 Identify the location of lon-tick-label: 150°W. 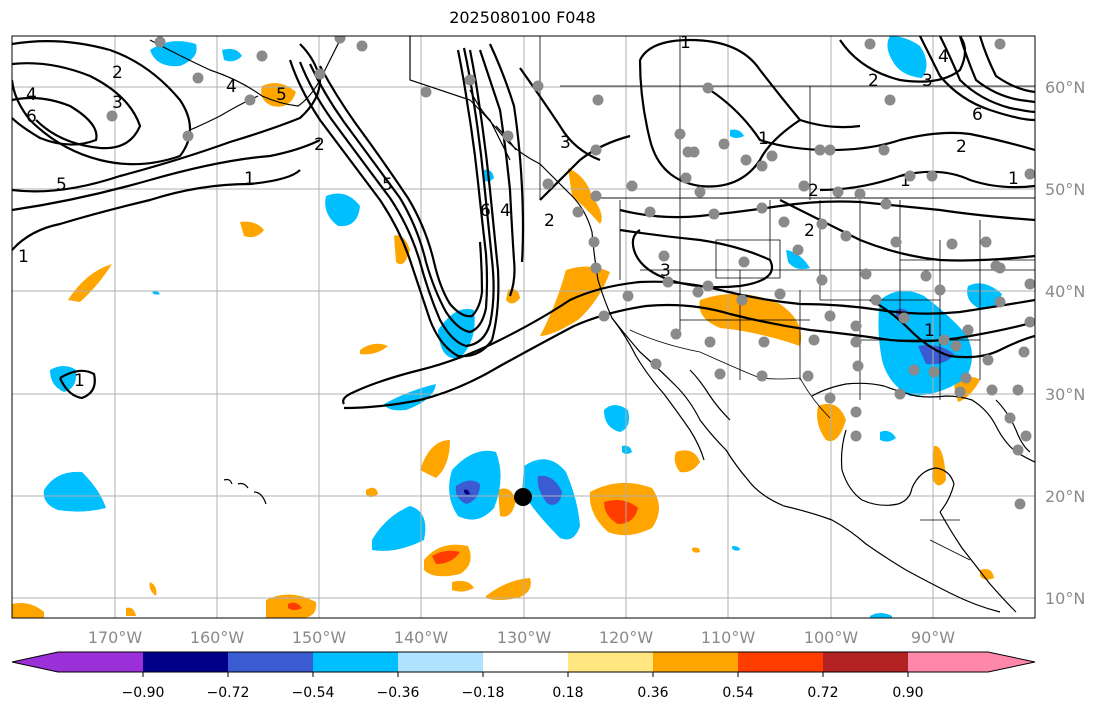
(319, 637).